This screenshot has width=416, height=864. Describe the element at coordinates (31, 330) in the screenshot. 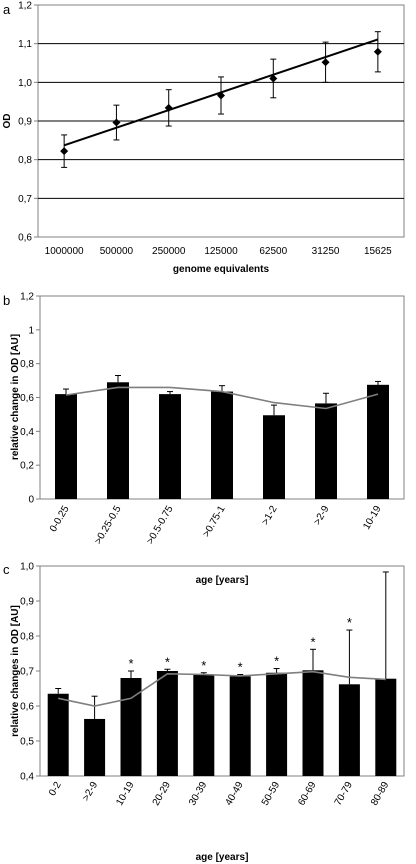

I see `y-tick-label: 1` at that location.